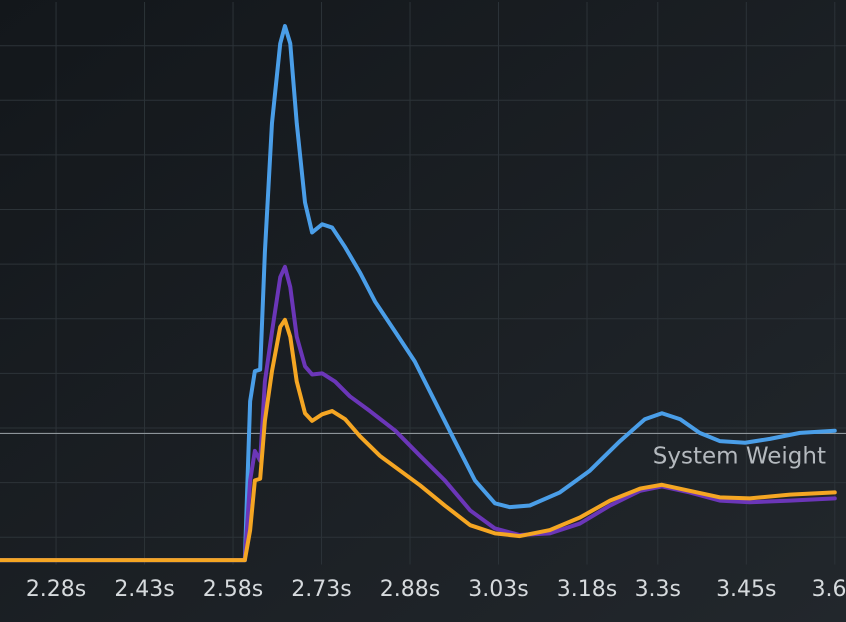 Image resolution: width=846 pixels, height=622 pixels. I want to click on x-tick-label: 2.28s, so click(56, 589).